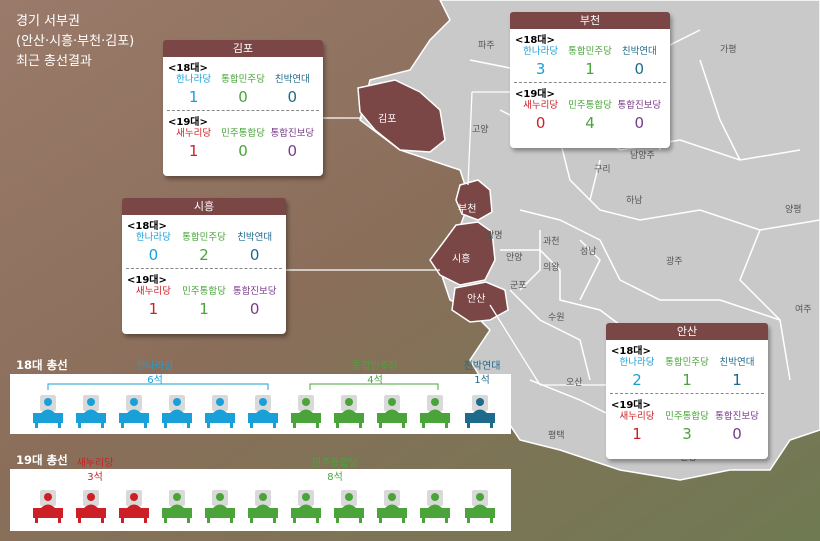 This screenshot has width=820, height=541. Describe the element at coordinates (335, 477) in the screenshot. I see `group-seats: 8석` at that location.